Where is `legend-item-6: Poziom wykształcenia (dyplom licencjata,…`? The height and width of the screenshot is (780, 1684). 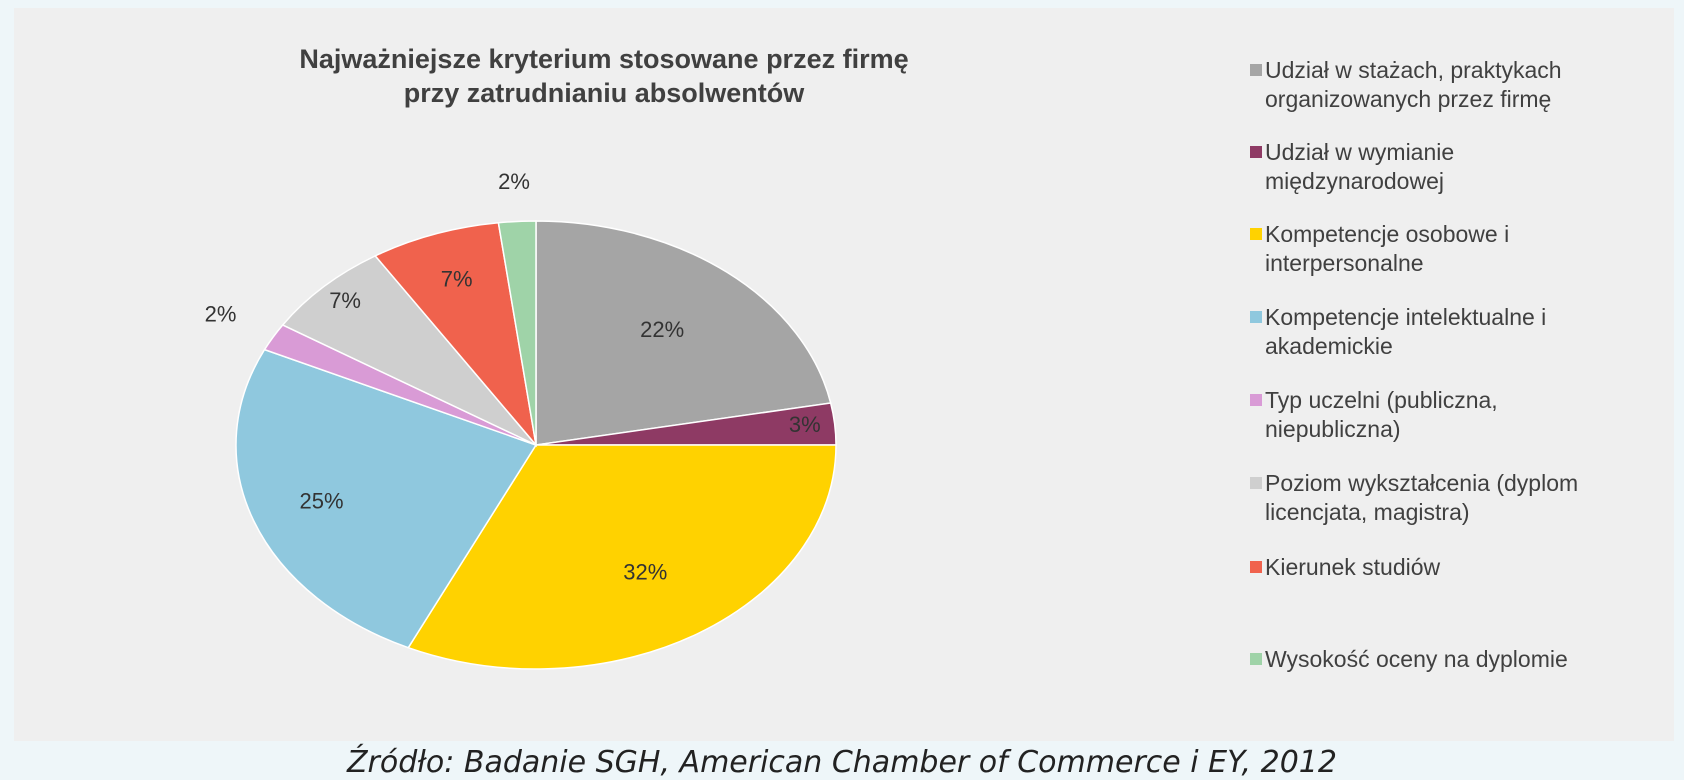
legend-item-6: Poziom wykształcenia (dyplom licencjata,… is located at coordinates (1460, 498).